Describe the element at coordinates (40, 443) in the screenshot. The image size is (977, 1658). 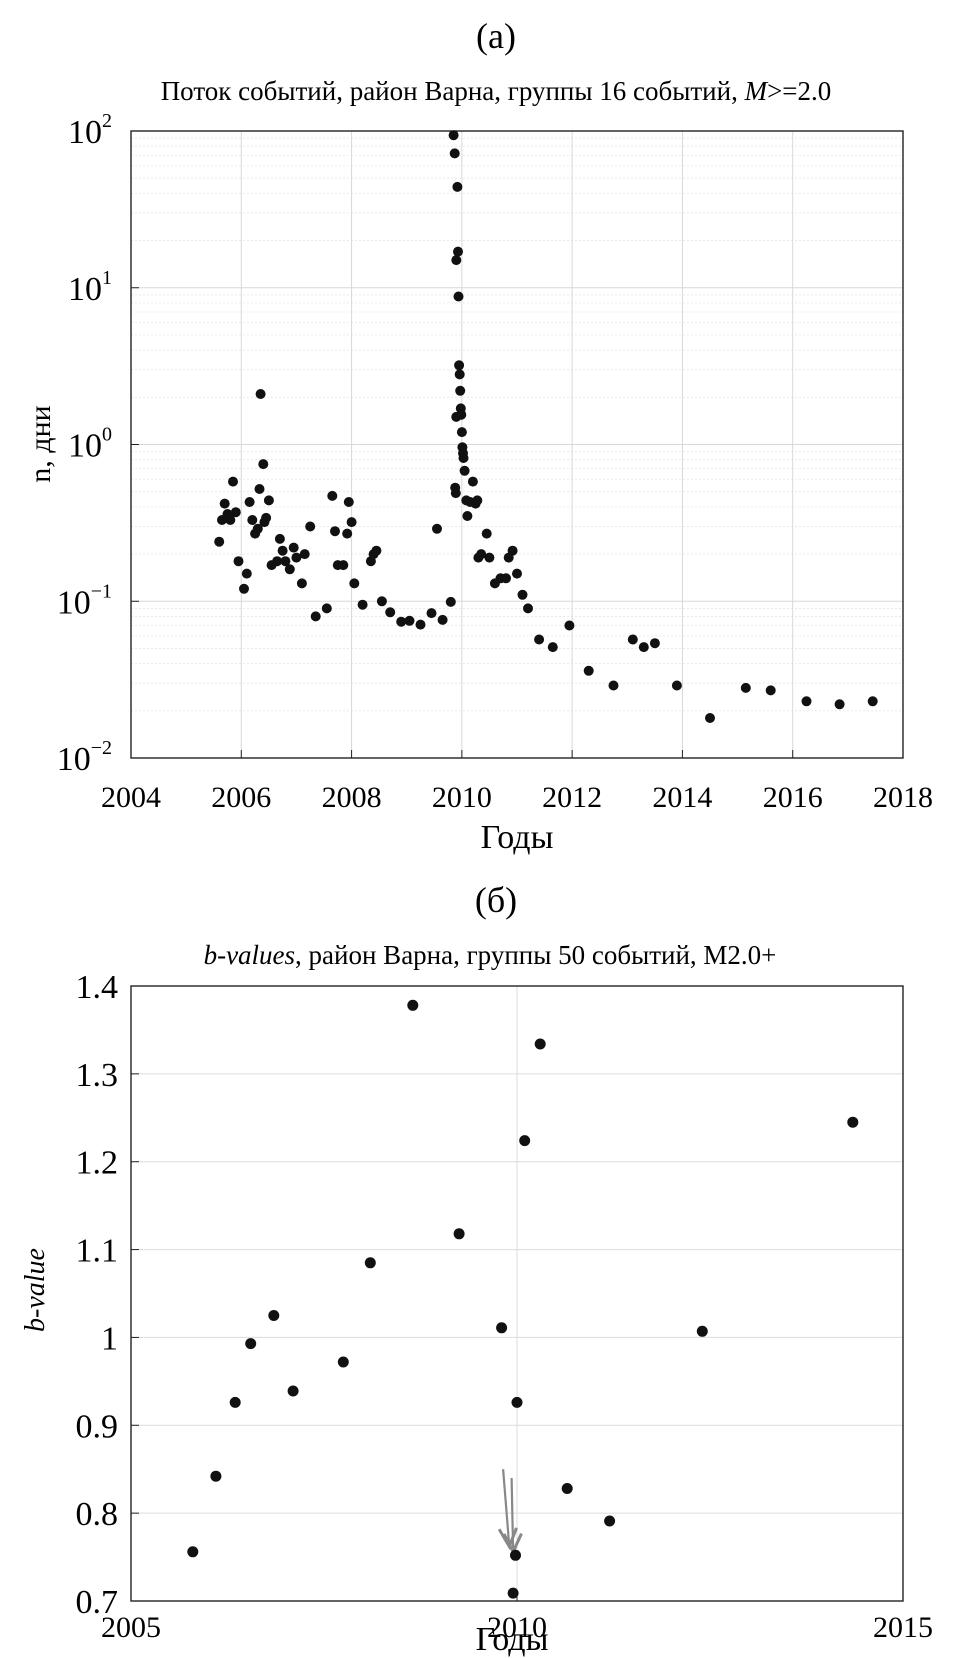
I see `panel-a-ylabel: n, дни` at that location.